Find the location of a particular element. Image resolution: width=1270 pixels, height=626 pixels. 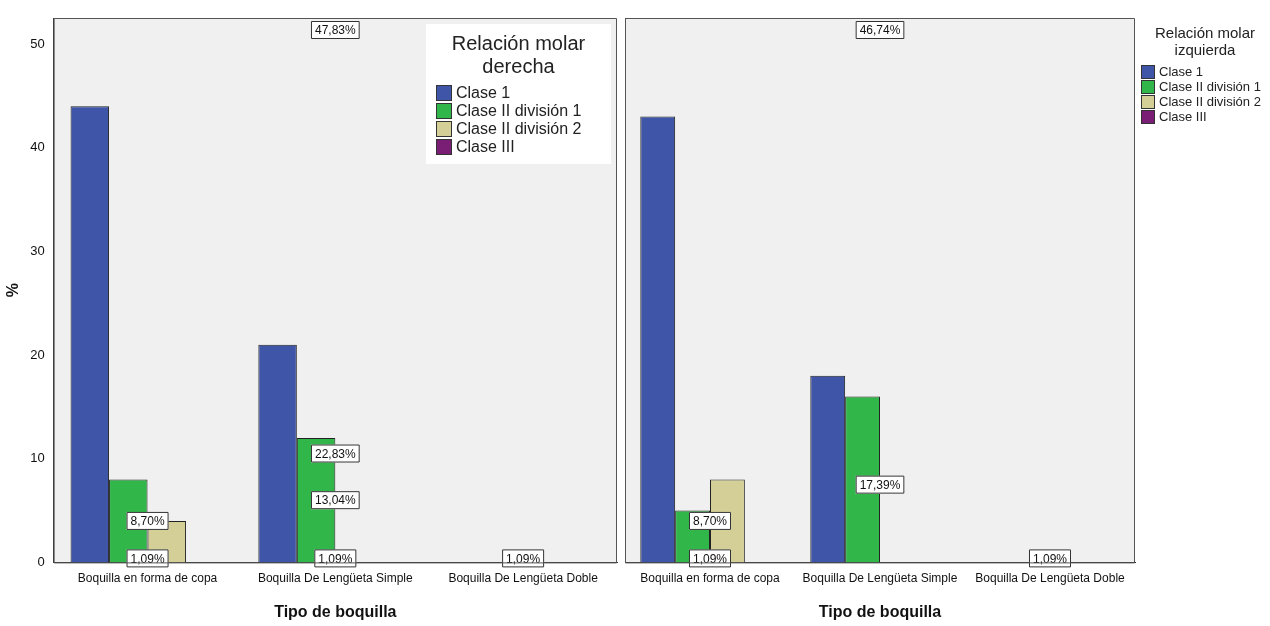

legend-title: Relación molar izquierda is located at coordinates (1204, 41).